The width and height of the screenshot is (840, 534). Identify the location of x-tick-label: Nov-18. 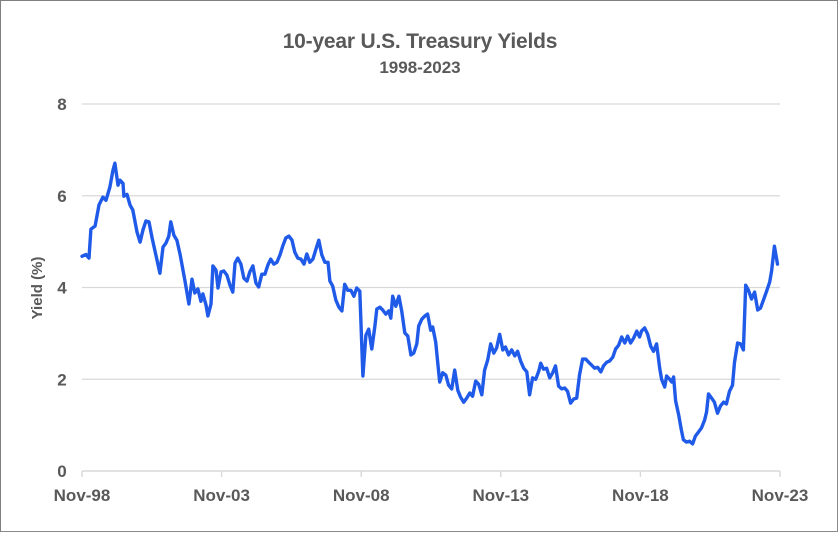
(640, 495).